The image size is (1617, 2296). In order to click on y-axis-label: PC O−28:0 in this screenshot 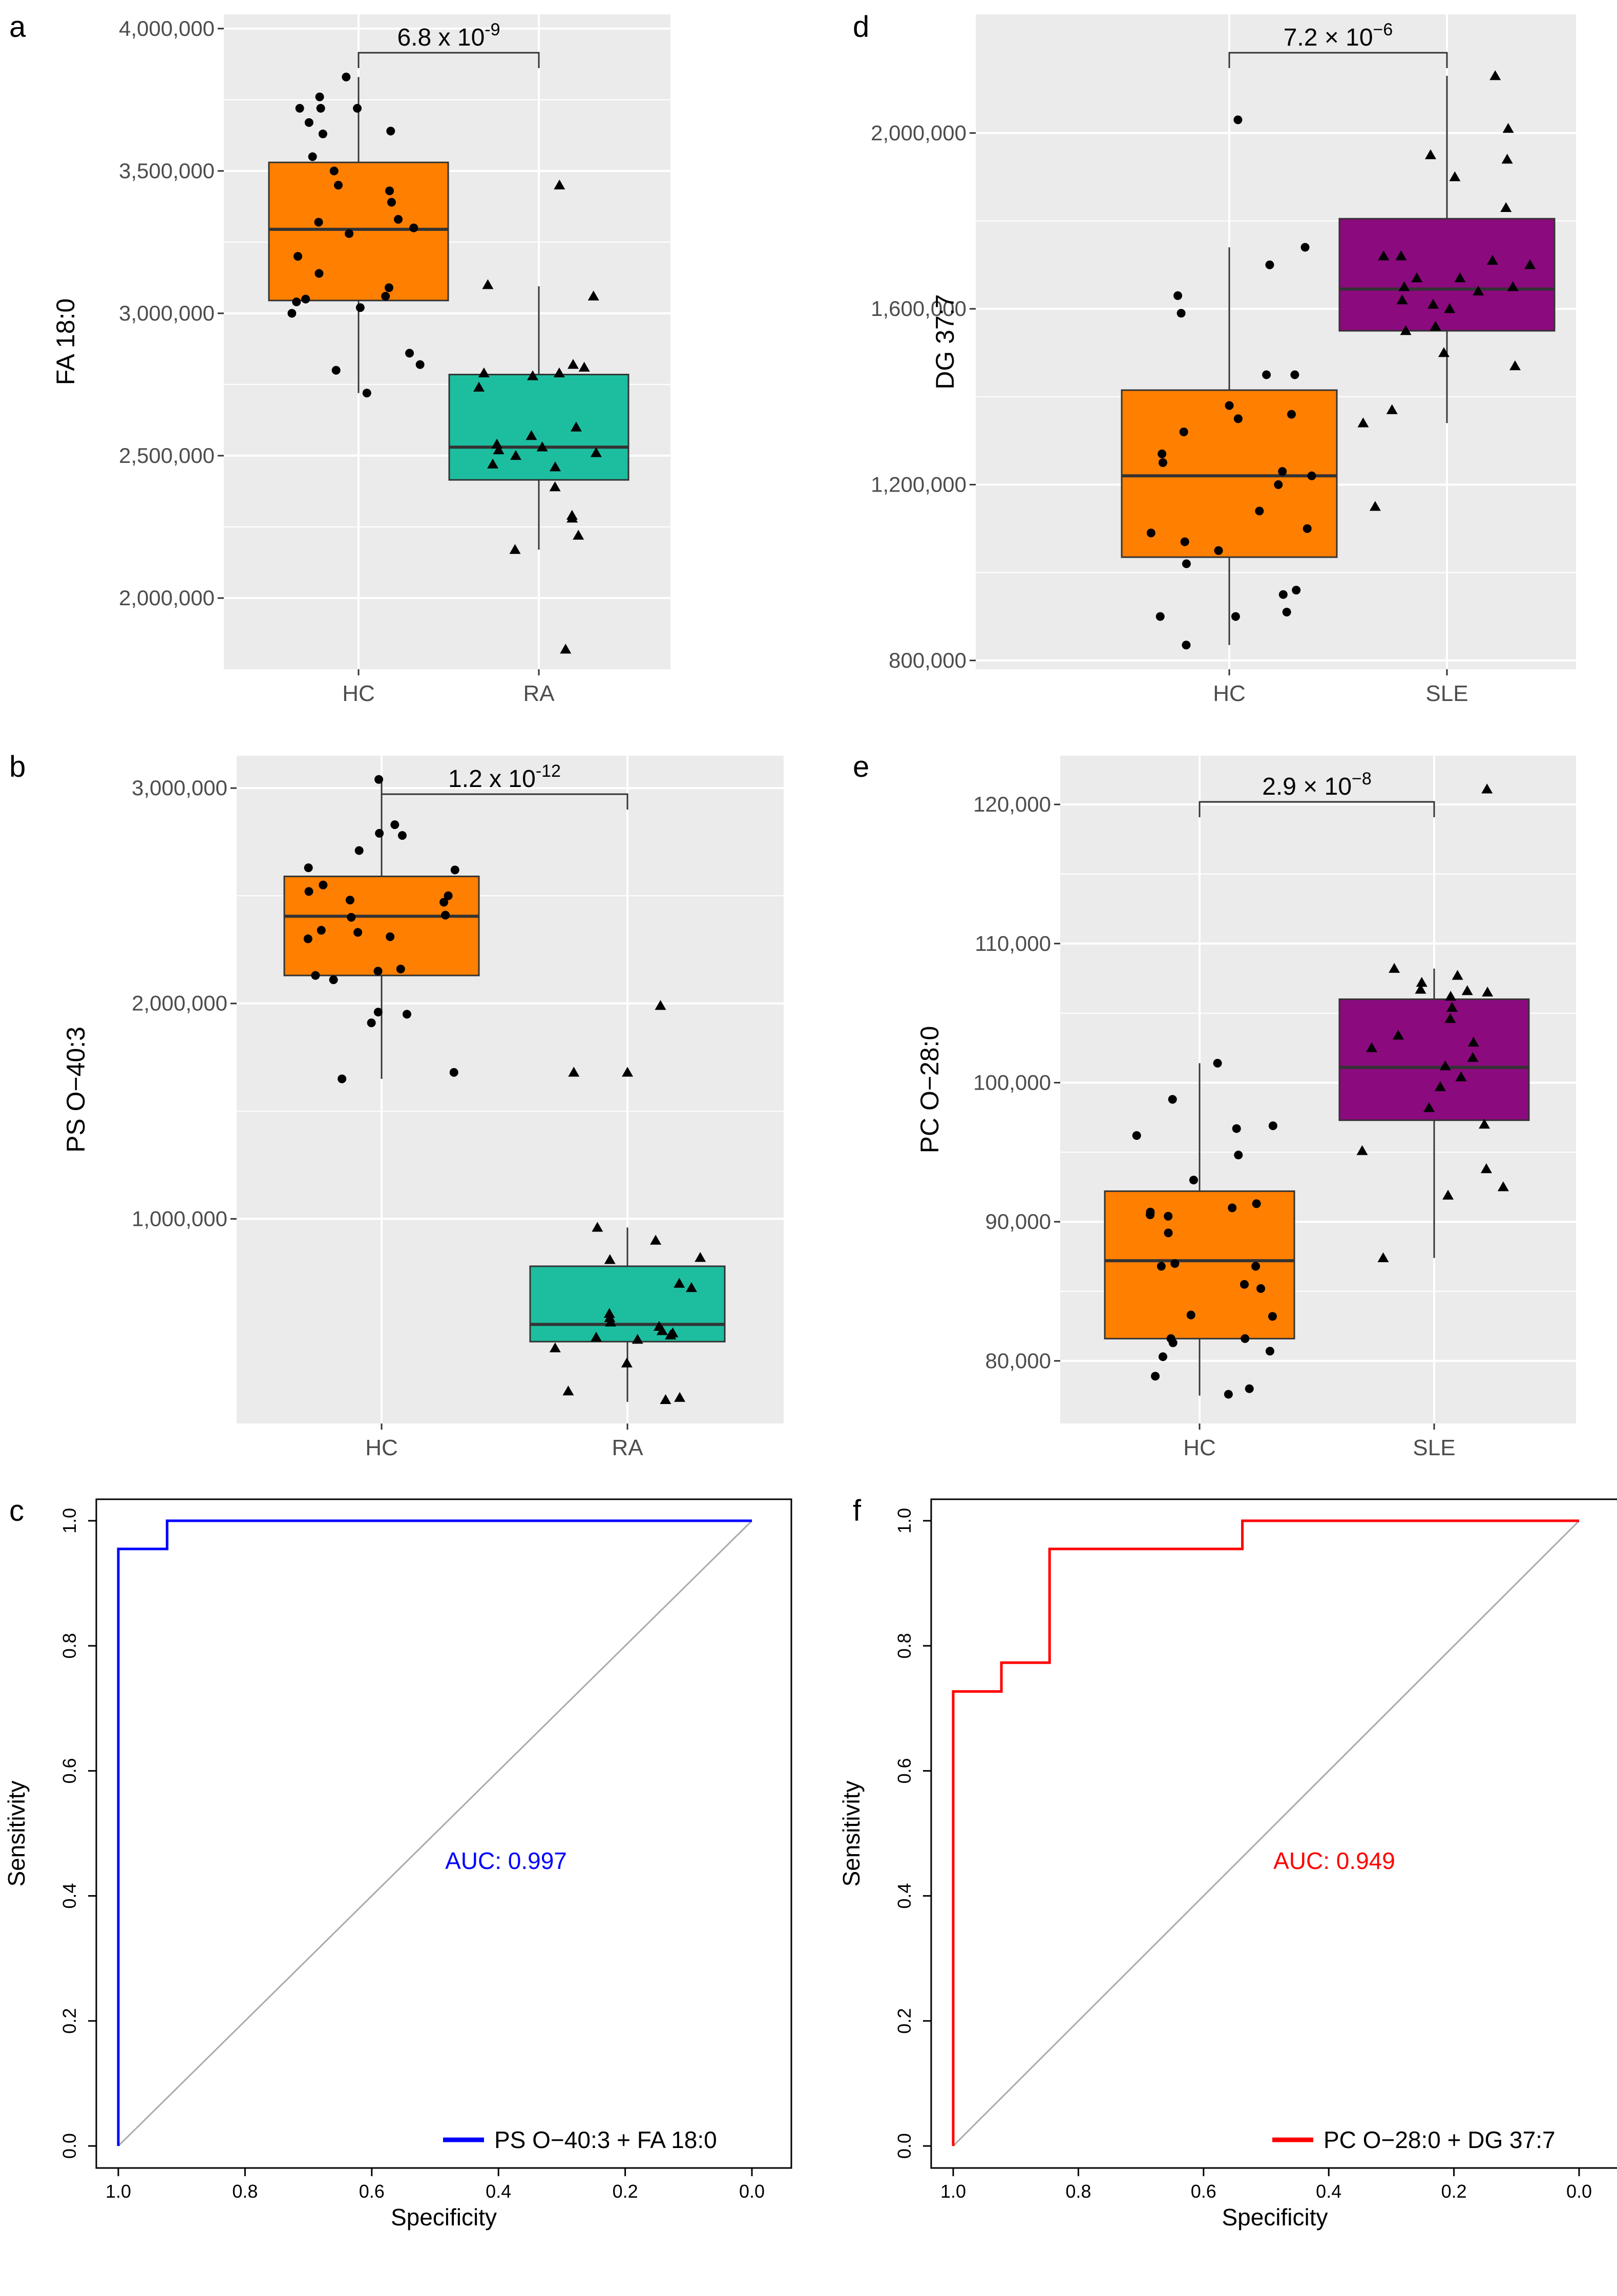, I will do `click(929, 1090)`.